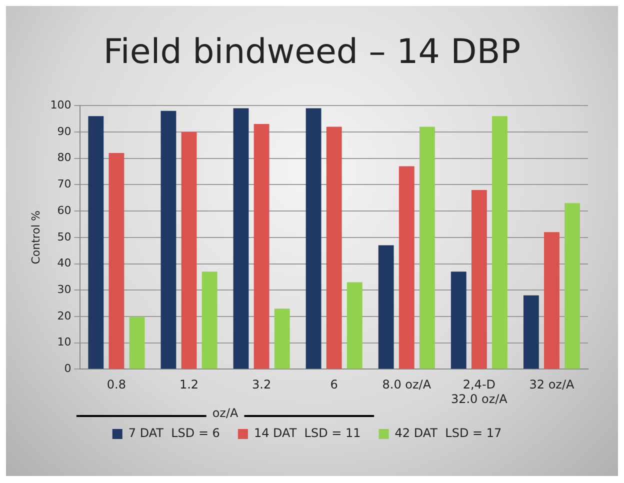  I want to click on x-tick-label: 0.8, so click(116, 385).